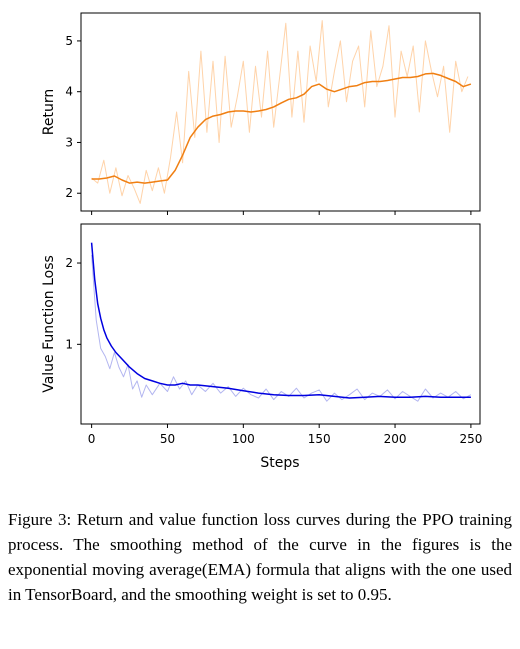 The width and height of the screenshot is (520, 649). I want to click on return-smoothed-line, so click(281, 128).